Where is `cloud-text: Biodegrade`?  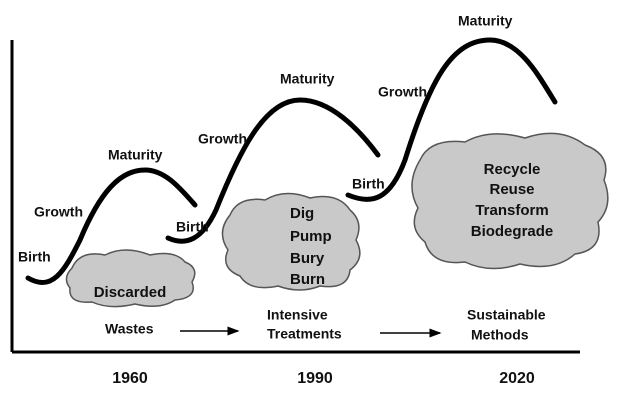 cloud-text: Biodegrade is located at coordinates (512, 231).